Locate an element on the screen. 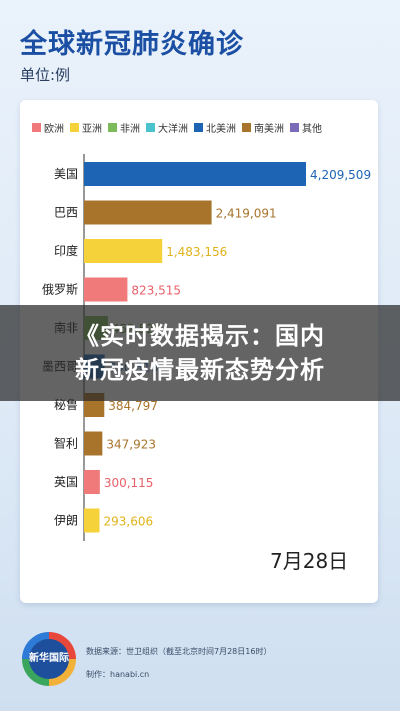  headline-line-1: 《实时数据揭示：国内 is located at coordinates (200, 336).